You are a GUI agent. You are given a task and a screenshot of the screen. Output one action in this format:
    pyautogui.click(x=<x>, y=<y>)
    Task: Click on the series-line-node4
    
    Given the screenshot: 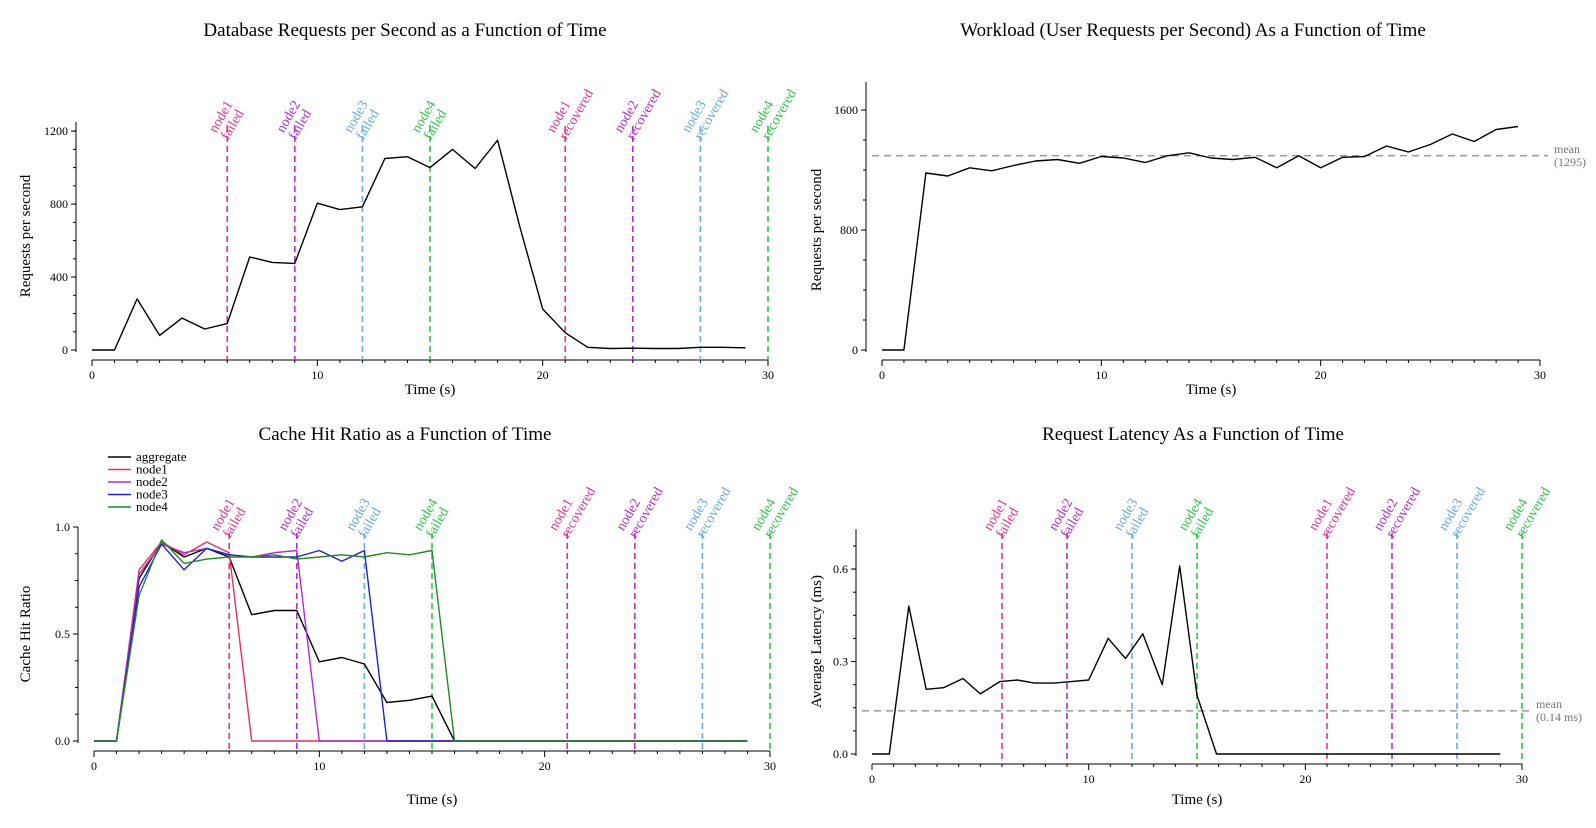 What is the action you would take?
    pyautogui.click(x=421, y=640)
    